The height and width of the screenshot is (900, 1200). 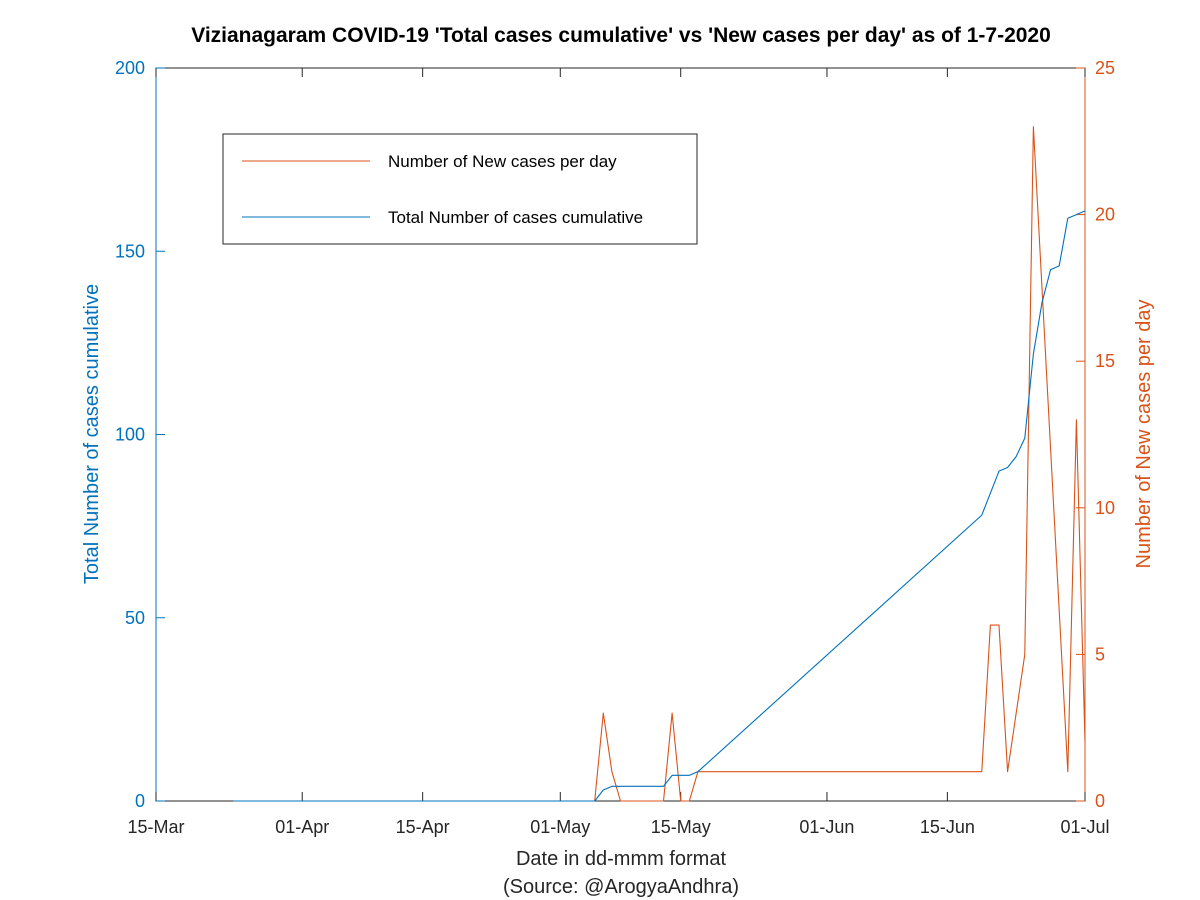 What do you see at coordinates (681, 827) in the screenshot?
I see `x-tick-label: 15-May` at bounding box center [681, 827].